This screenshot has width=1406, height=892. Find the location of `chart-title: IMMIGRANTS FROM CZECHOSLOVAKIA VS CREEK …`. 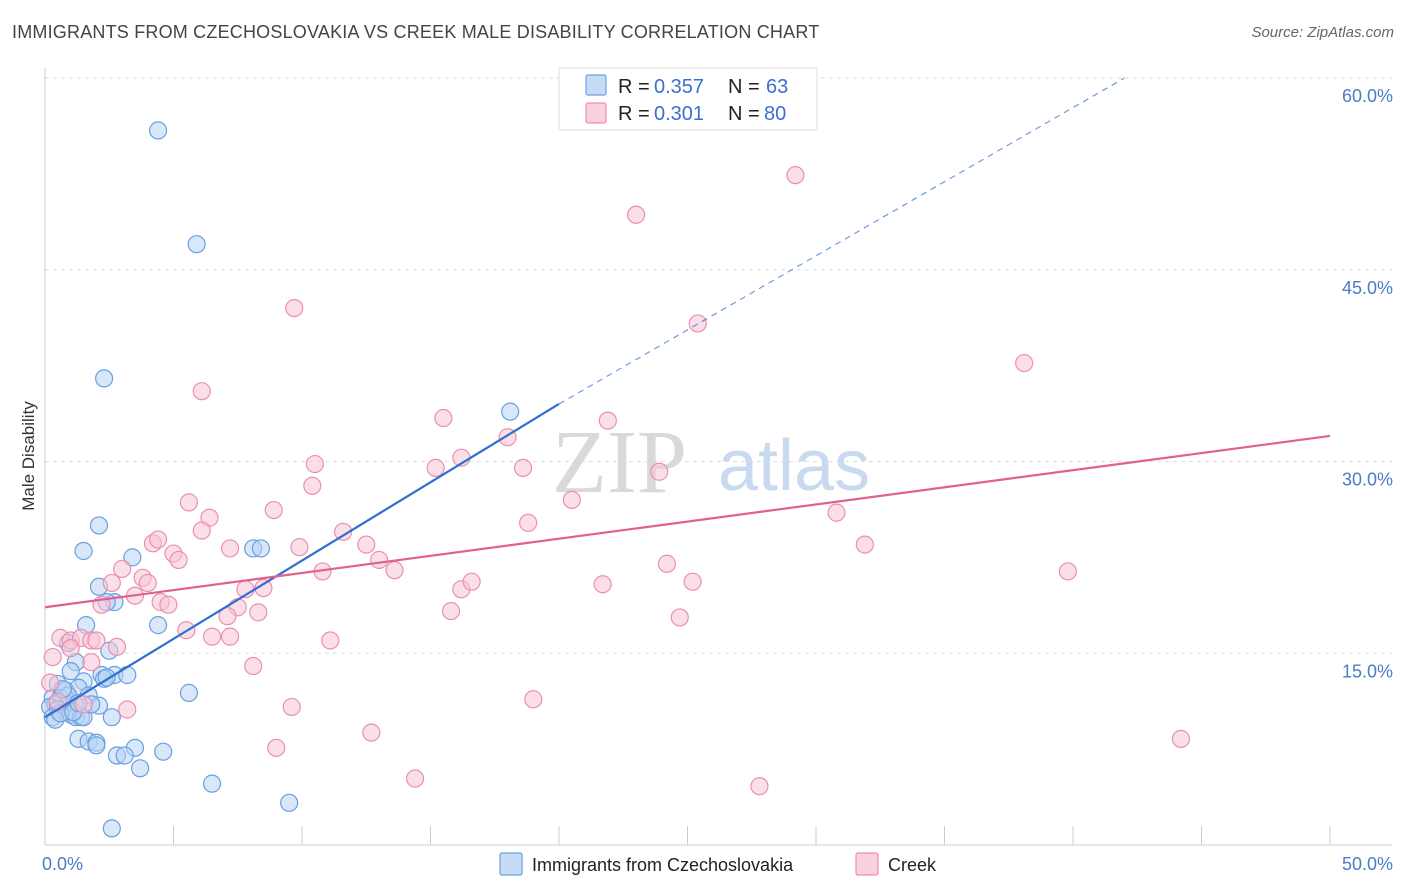

chart-title: IMMIGRANTS FROM CZECHOSLOVAKIA VS CREEK … is located at coordinates (416, 32).